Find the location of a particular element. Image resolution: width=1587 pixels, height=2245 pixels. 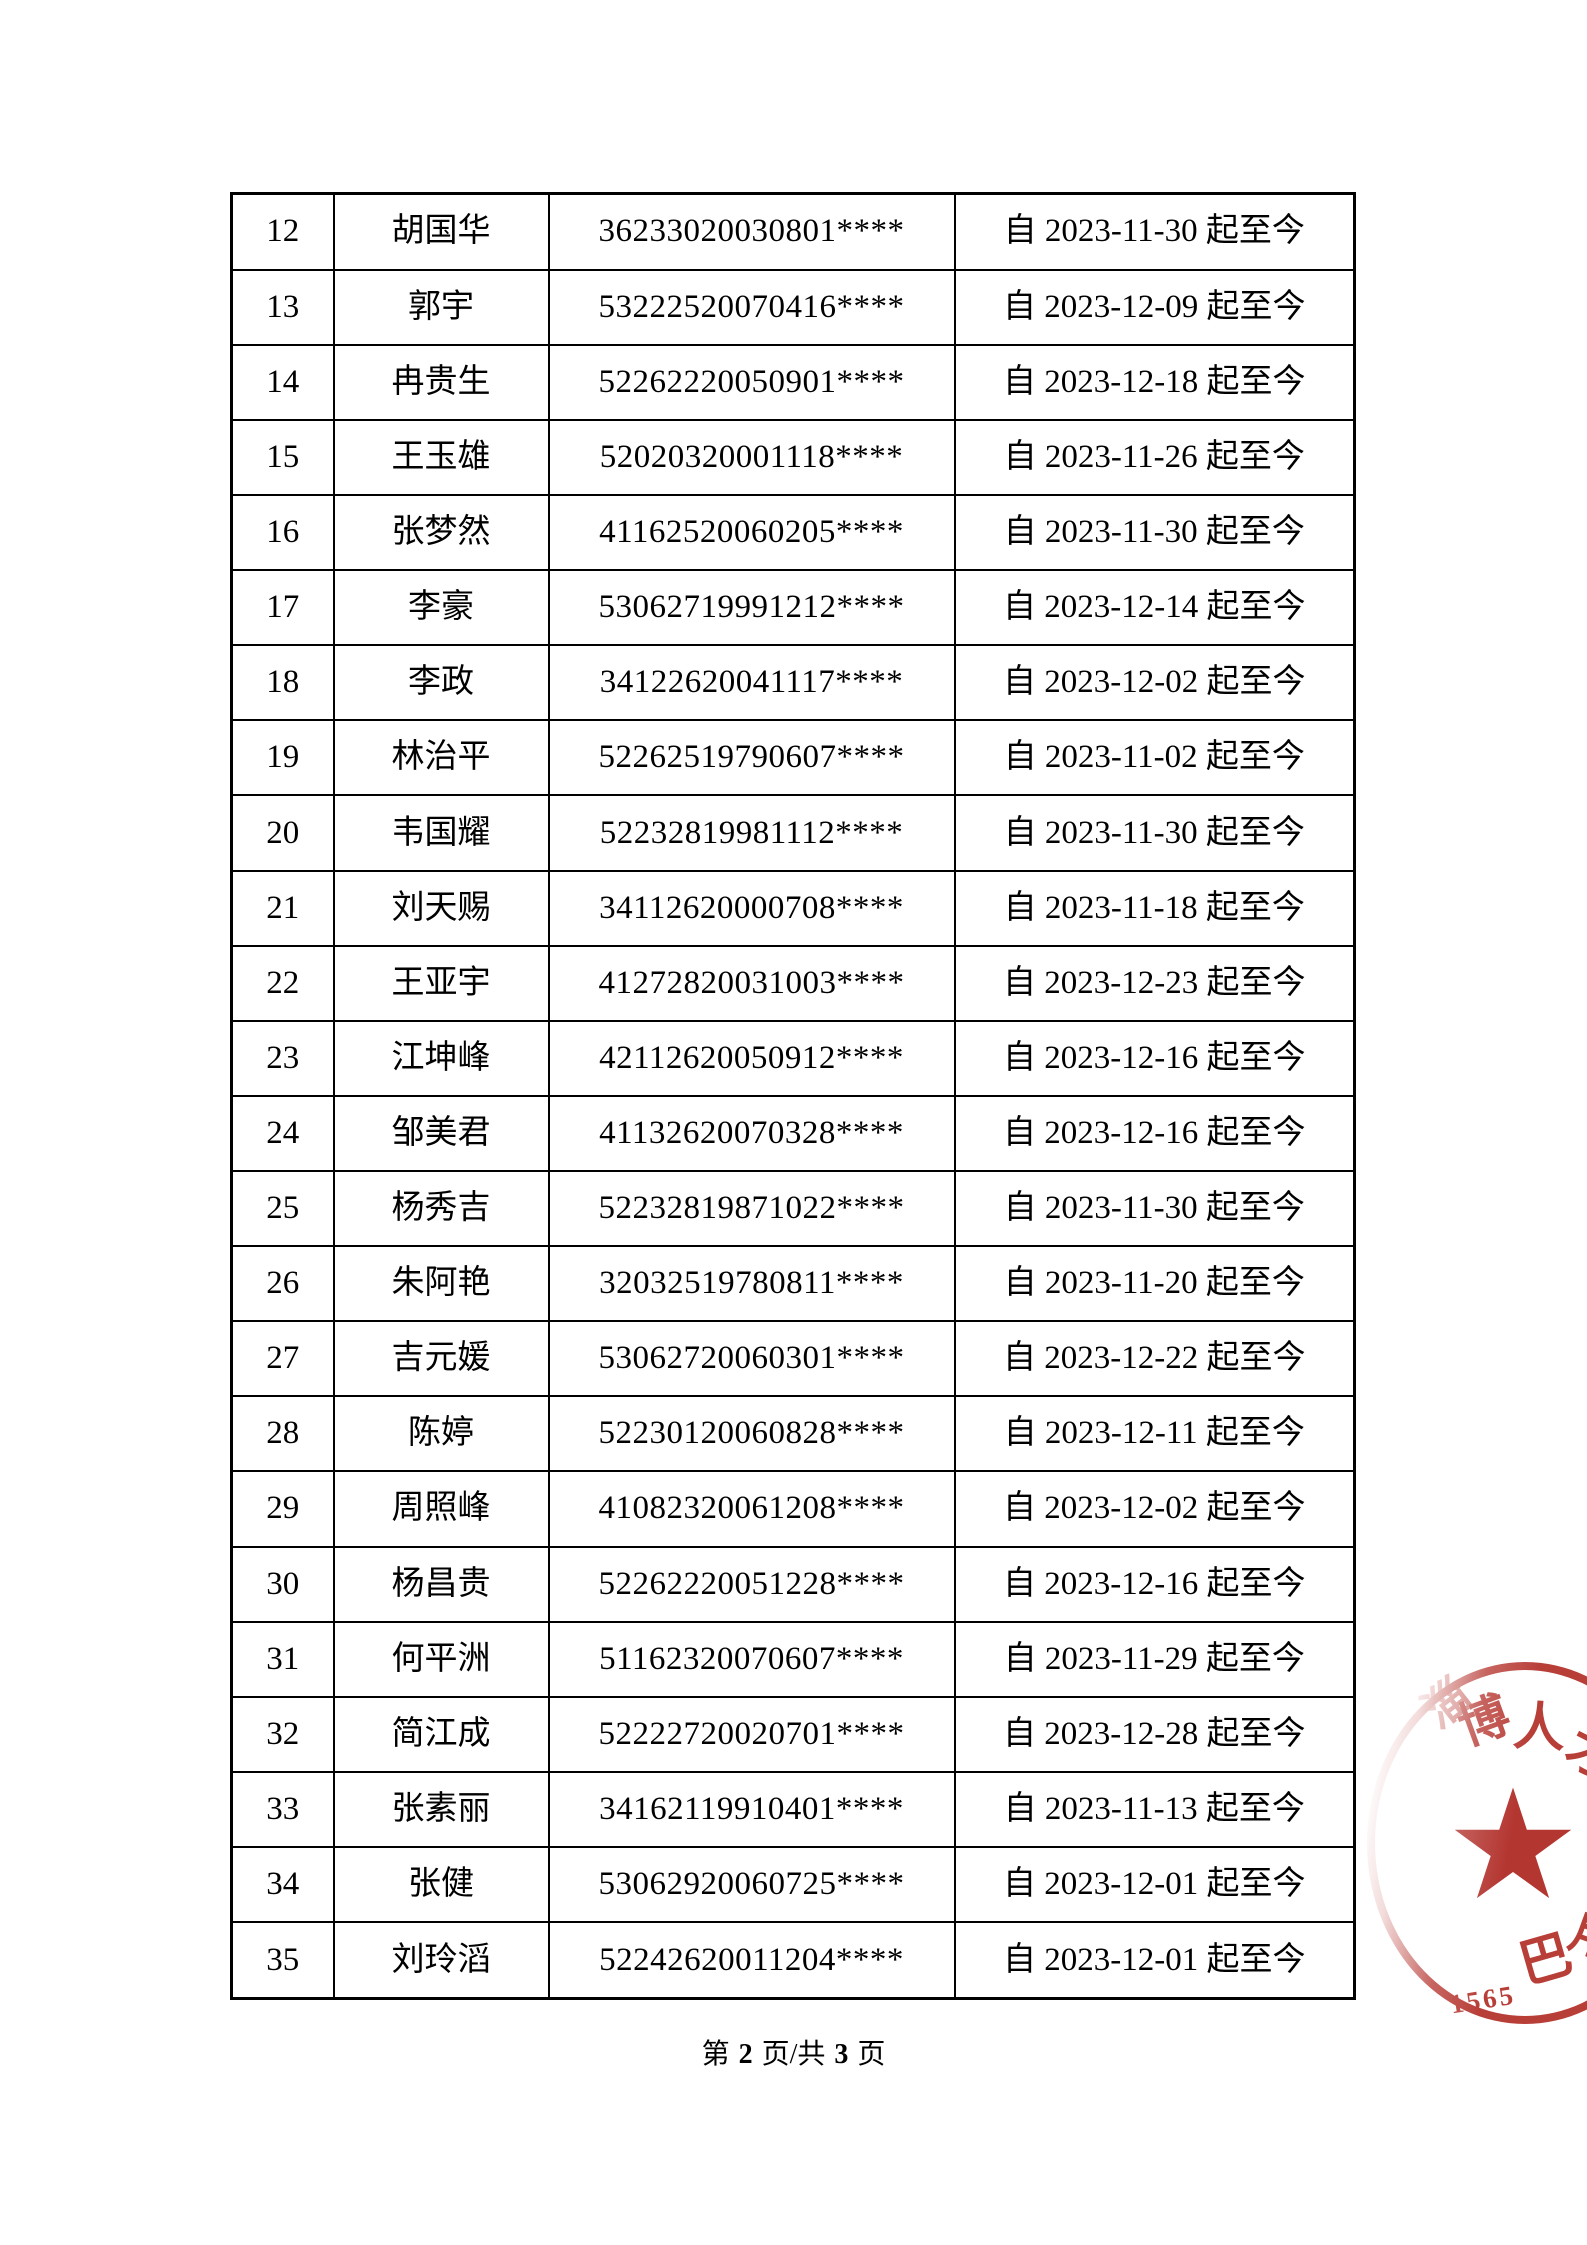

person-name-cell: 何平洲 is located at coordinates (441, 1659).